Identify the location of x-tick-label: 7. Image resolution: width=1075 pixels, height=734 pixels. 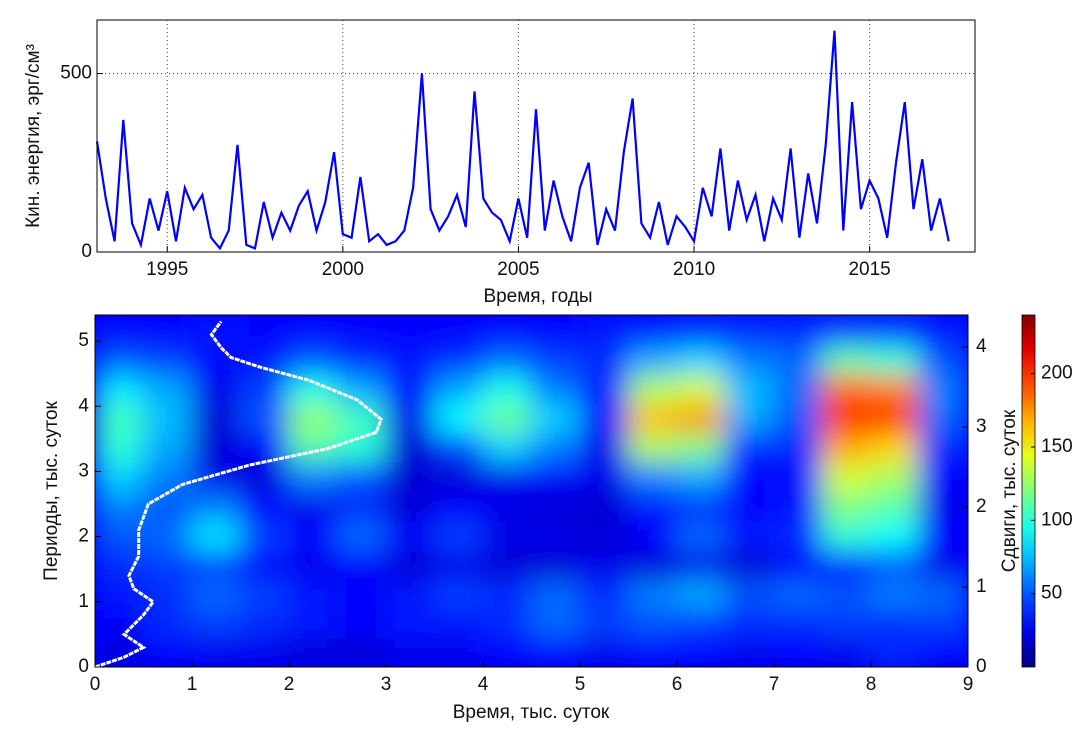
(774, 684).